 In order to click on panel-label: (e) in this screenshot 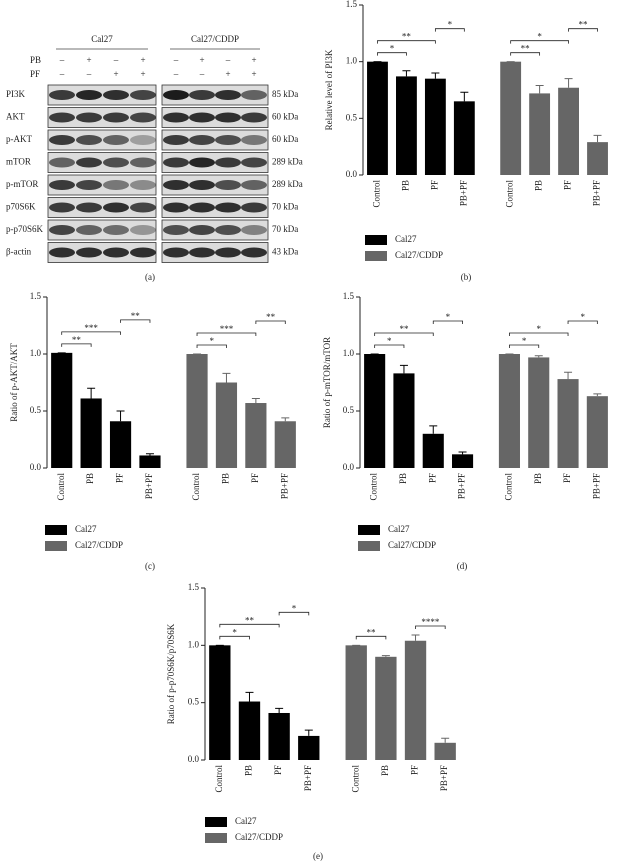, I will do `click(318, 856)`.